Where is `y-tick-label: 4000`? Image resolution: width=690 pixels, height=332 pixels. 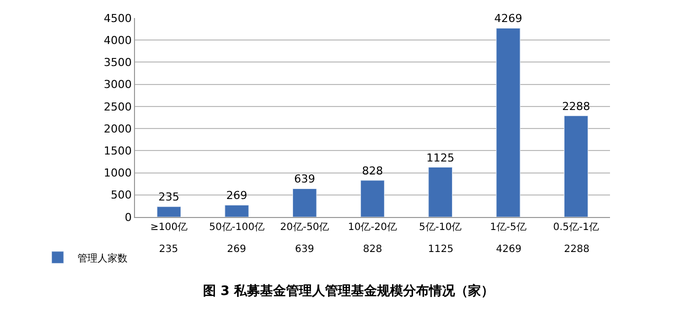 y-tick-label: 4000 is located at coordinates (118, 40).